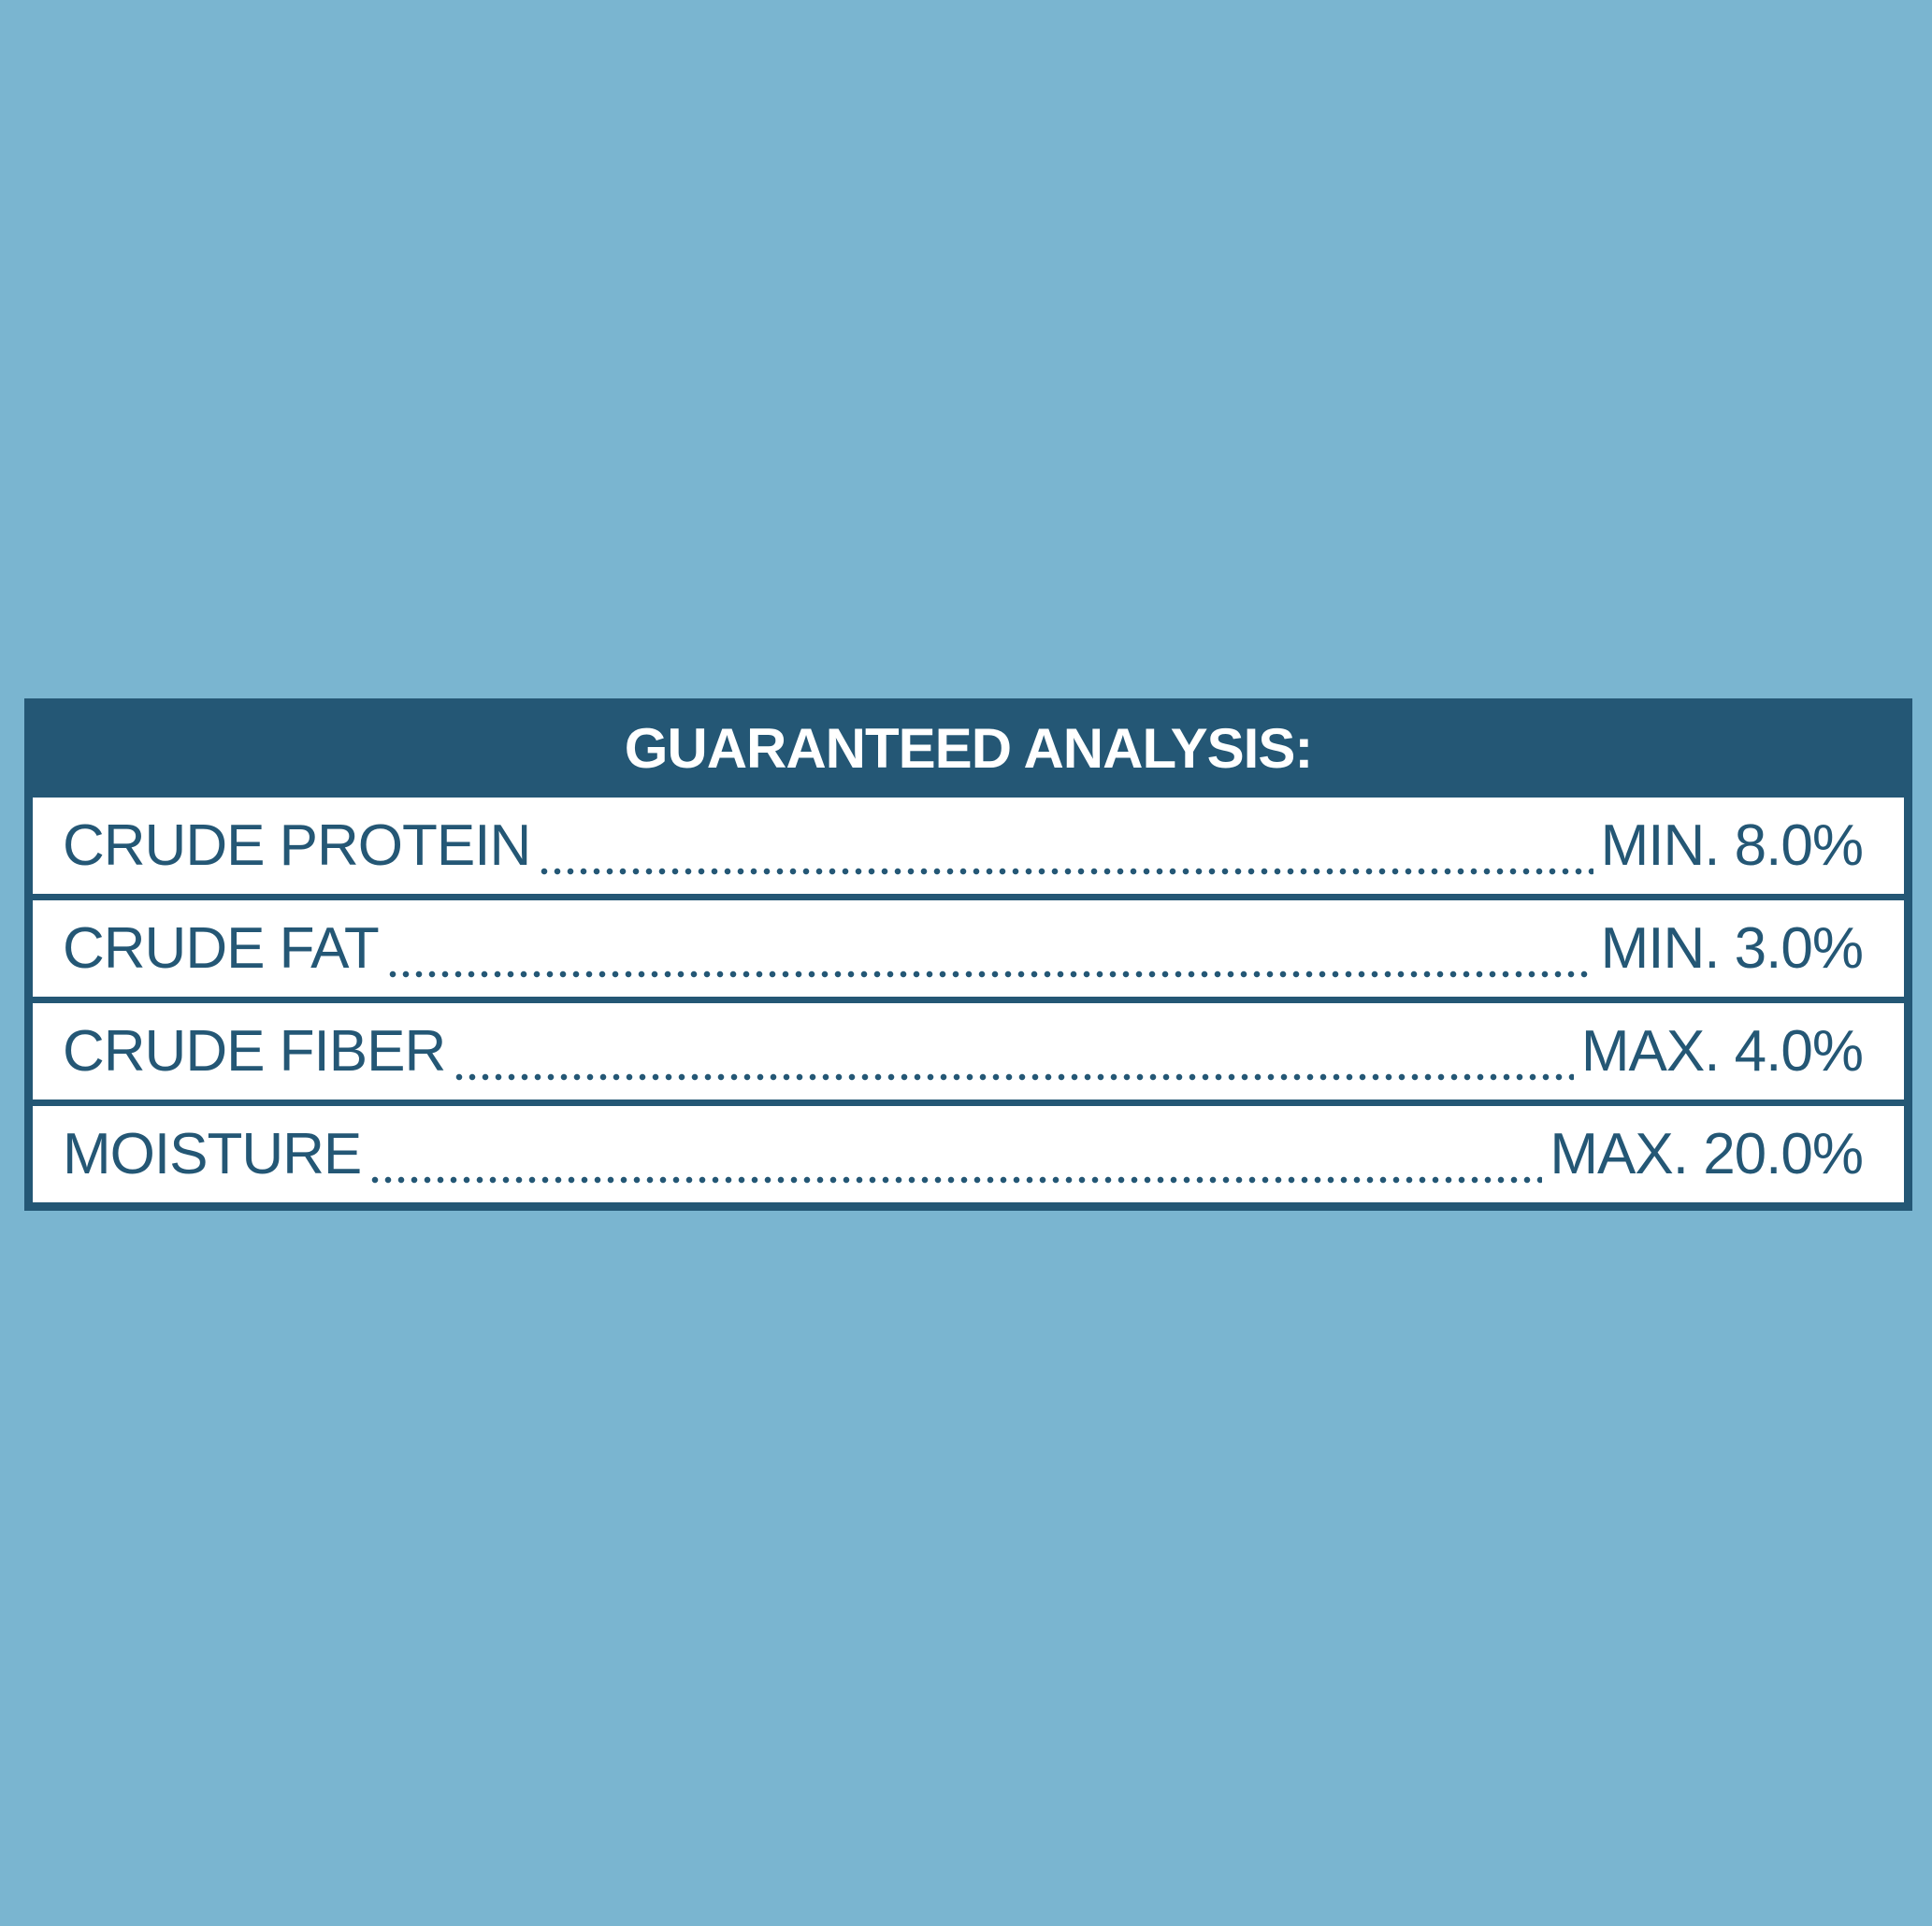 This screenshot has height=1926, width=1932. What do you see at coordinates (1732, 845) in the screenshot?
I see `row-value: MIN. 8.0%` at bounding box center [1732, 845].